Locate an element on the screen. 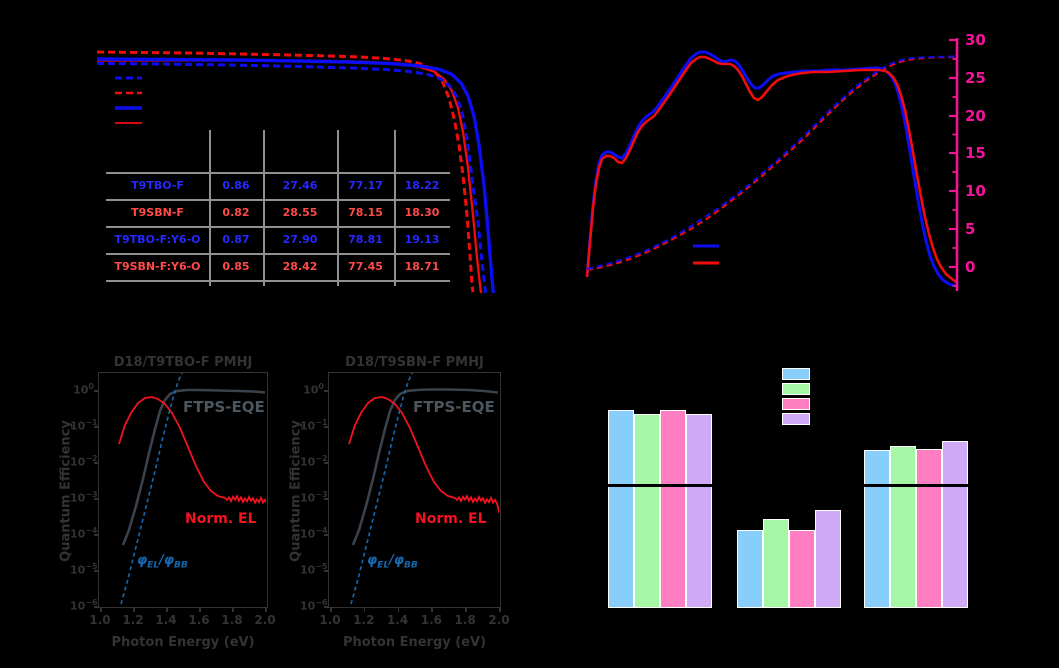  legend-swatch-series4 is located at coordinates (796, 419).